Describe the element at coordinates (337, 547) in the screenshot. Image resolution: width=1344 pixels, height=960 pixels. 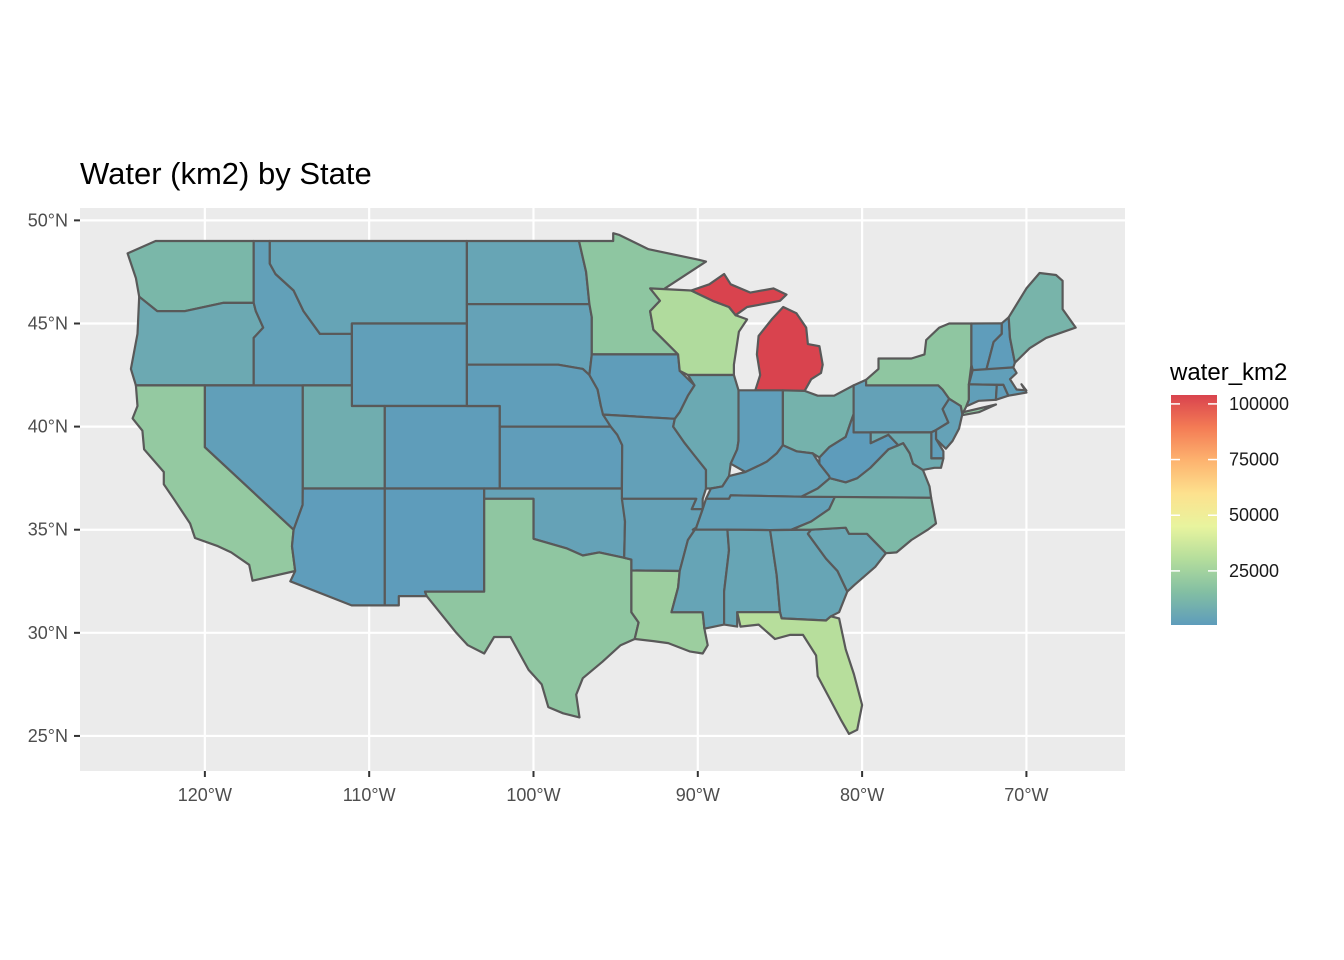
I see `state-arizona` at that location.